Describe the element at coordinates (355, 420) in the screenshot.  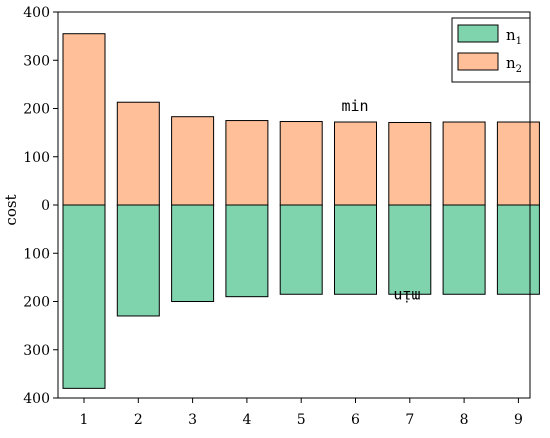
I see `x-tick-label: 6` at that location.